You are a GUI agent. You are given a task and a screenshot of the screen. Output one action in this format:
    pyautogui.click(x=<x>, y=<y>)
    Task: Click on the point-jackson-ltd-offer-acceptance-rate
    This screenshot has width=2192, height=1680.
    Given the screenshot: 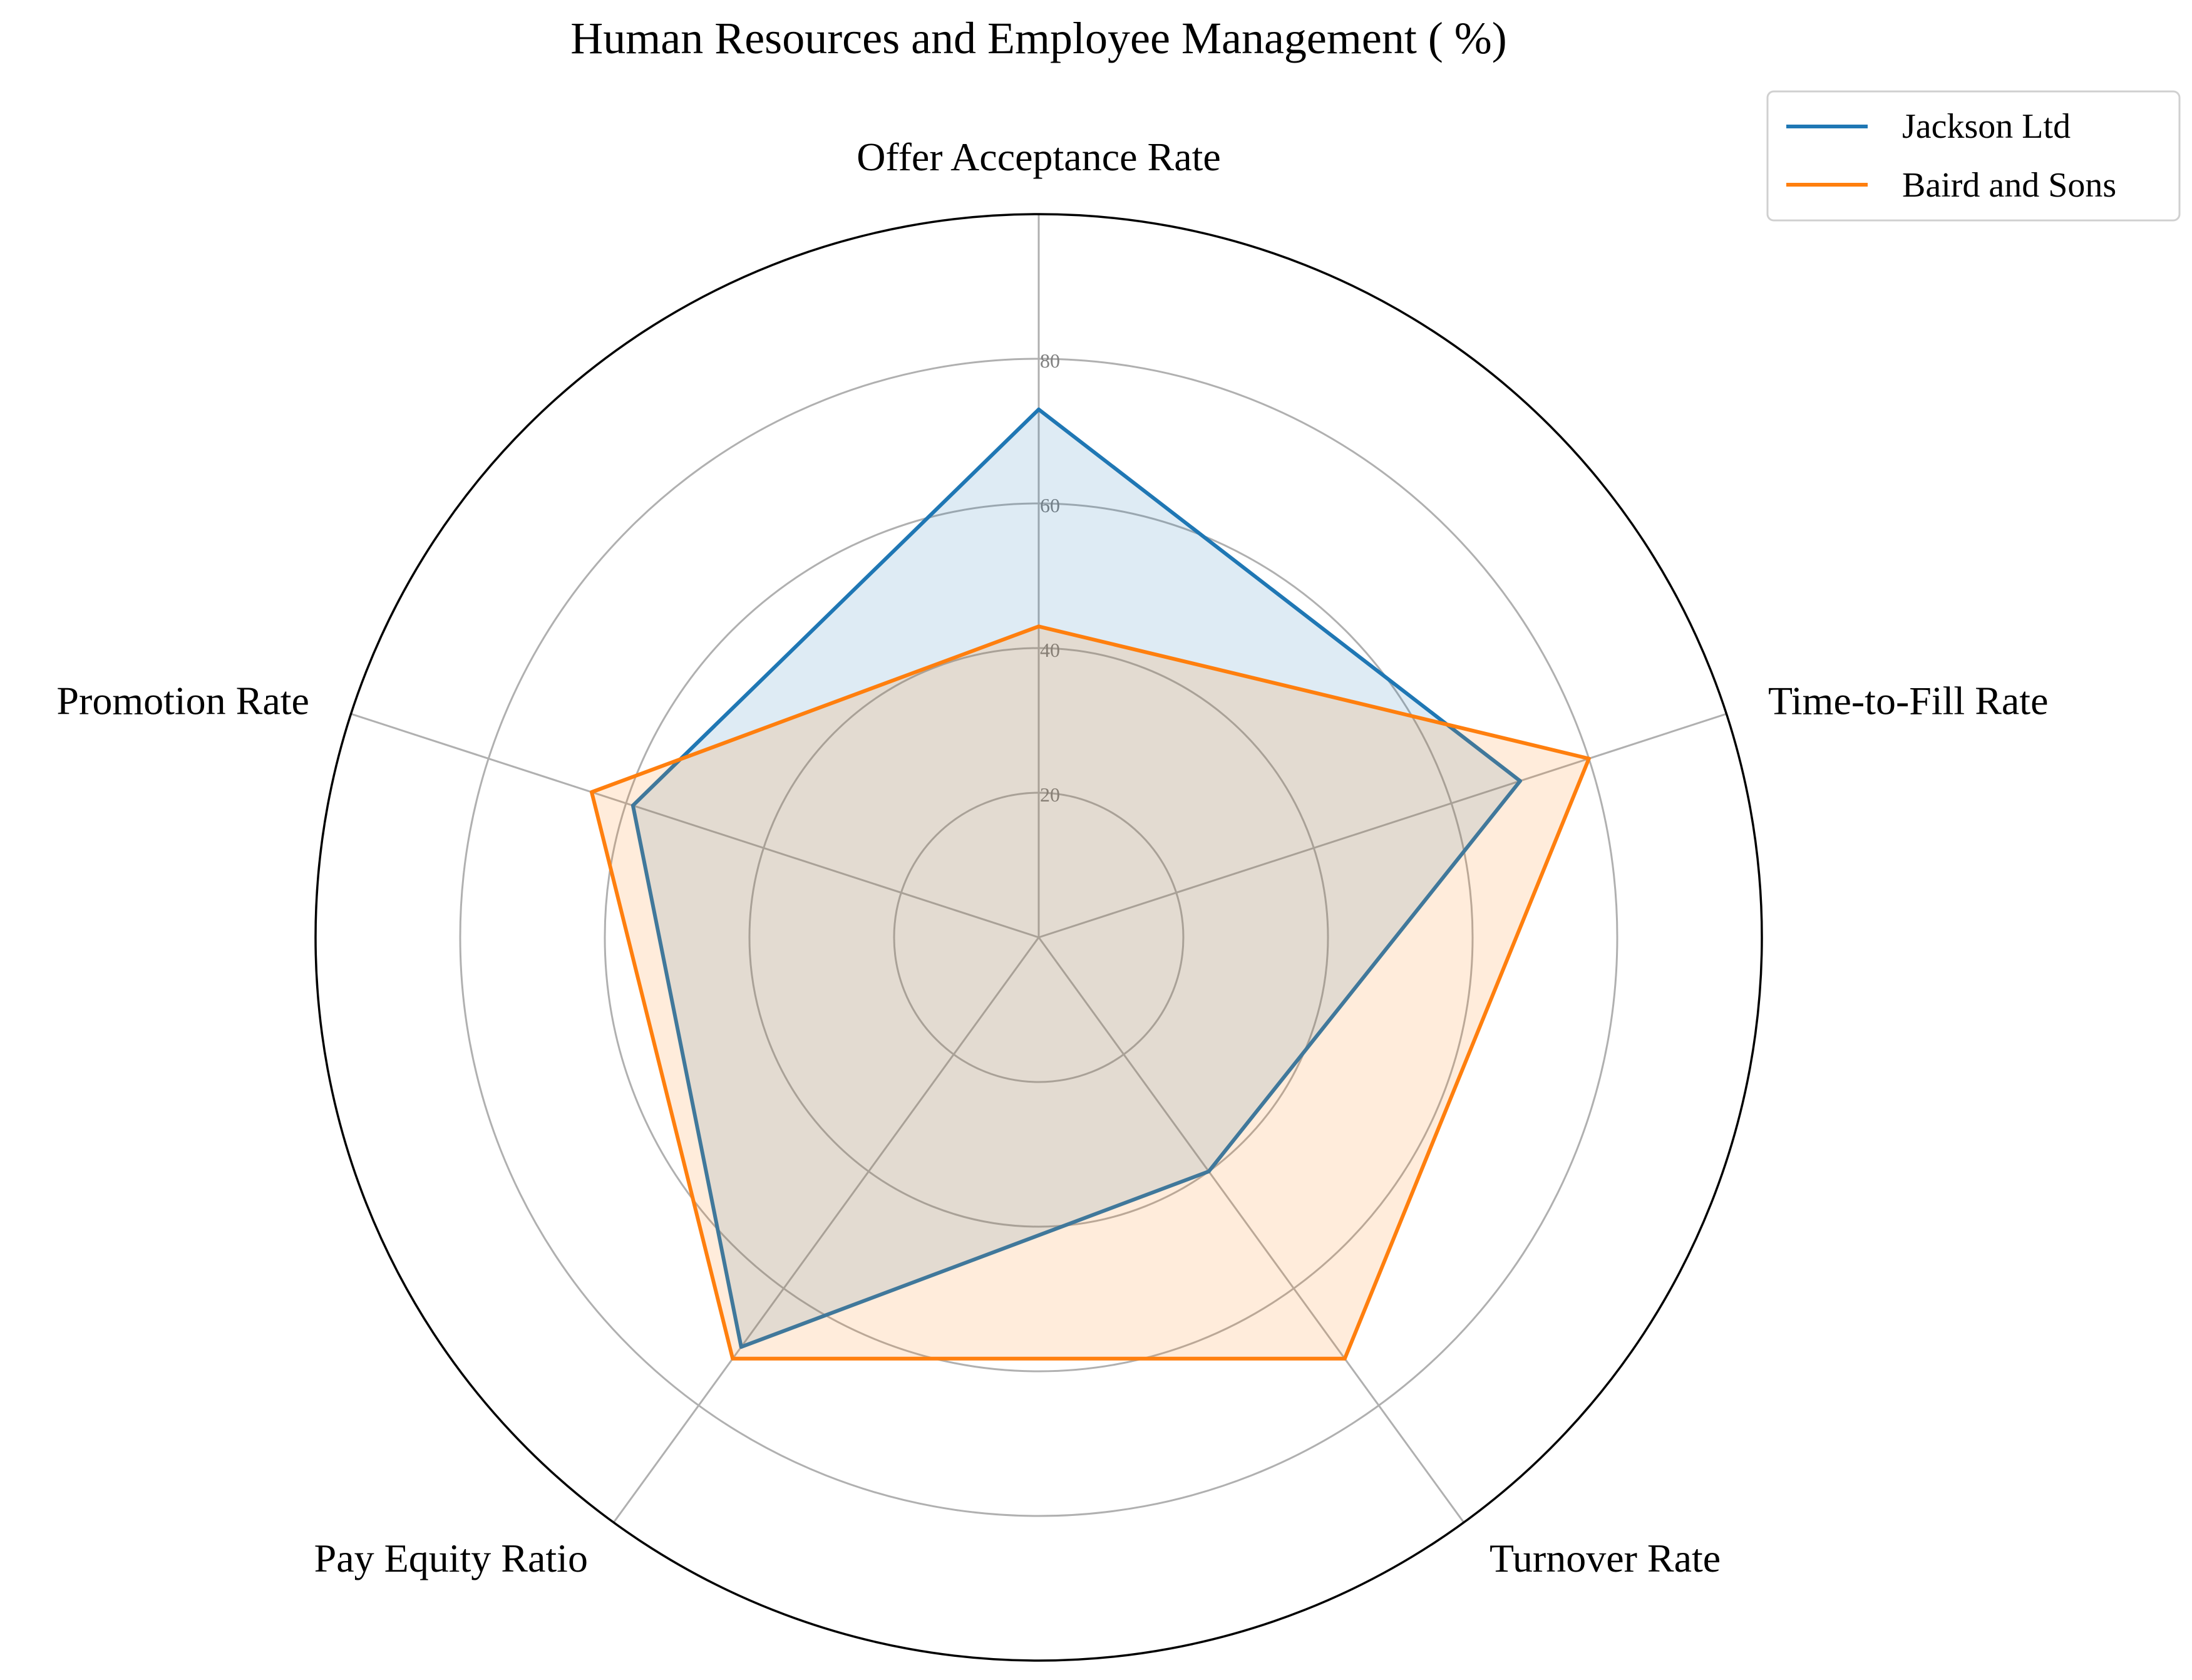 What is the action you would take?
    pyautogui.click(x=1039, y=409)
    